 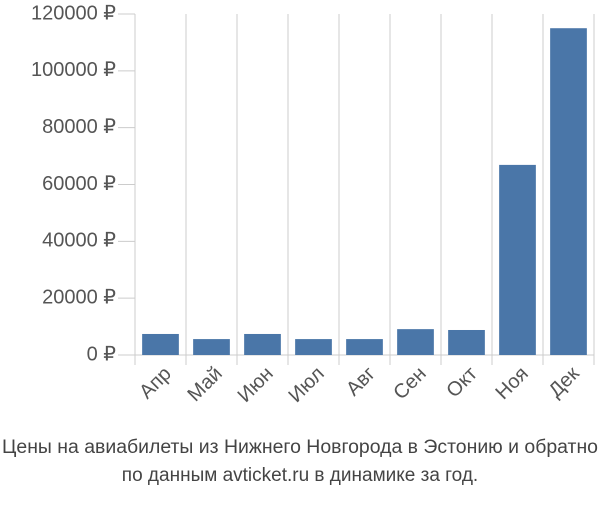 I want to click on x-tick-label: Окт, so click(x=461, y=382).